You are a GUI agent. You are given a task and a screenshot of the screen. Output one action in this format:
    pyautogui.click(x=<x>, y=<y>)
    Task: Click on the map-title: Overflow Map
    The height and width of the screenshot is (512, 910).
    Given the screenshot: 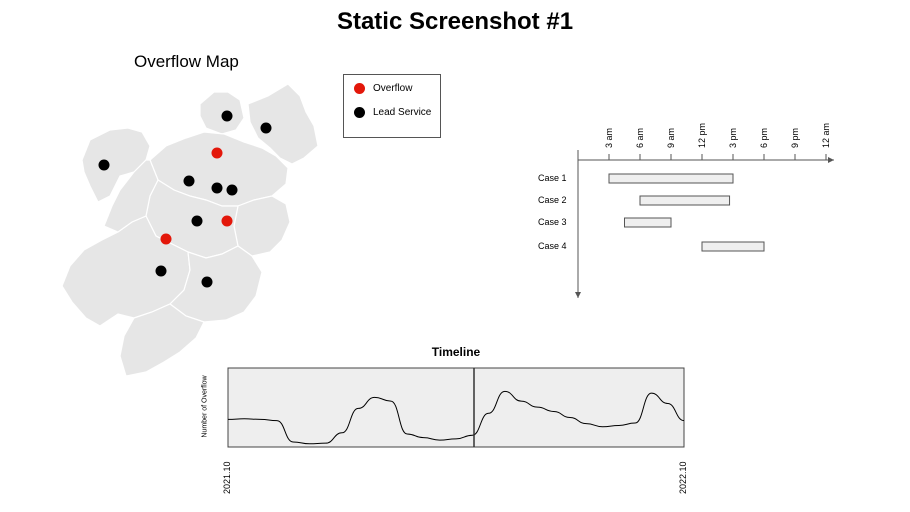 What is the action you would take?
    pyautogui.click(x=186, y=61)
    